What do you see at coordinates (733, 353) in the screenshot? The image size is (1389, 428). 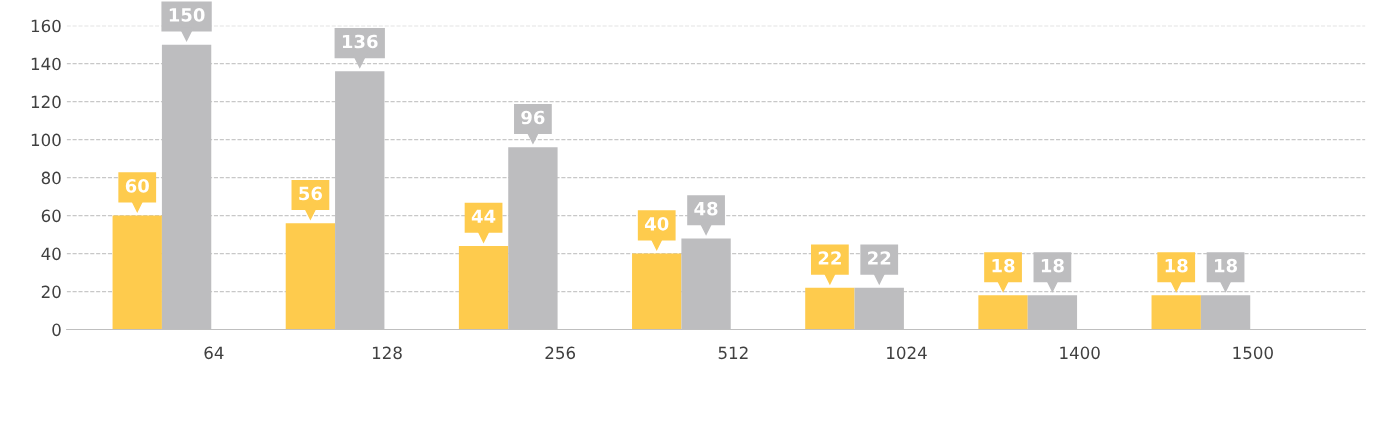 I see `x-tick-label: 512` at bounding box center [733, 353].